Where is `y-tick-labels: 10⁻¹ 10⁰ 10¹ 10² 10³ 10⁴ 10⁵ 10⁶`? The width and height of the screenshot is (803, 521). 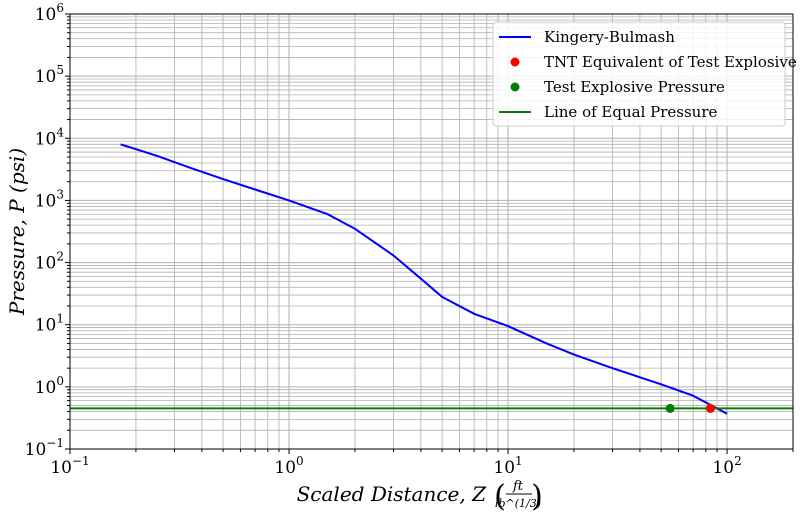
y-tick-labels: 10⁻¹ 10⁰ 10¹ 10² 10³ 10⁴ 10⁵ 10⁶ is located at coordinates (45, 230).